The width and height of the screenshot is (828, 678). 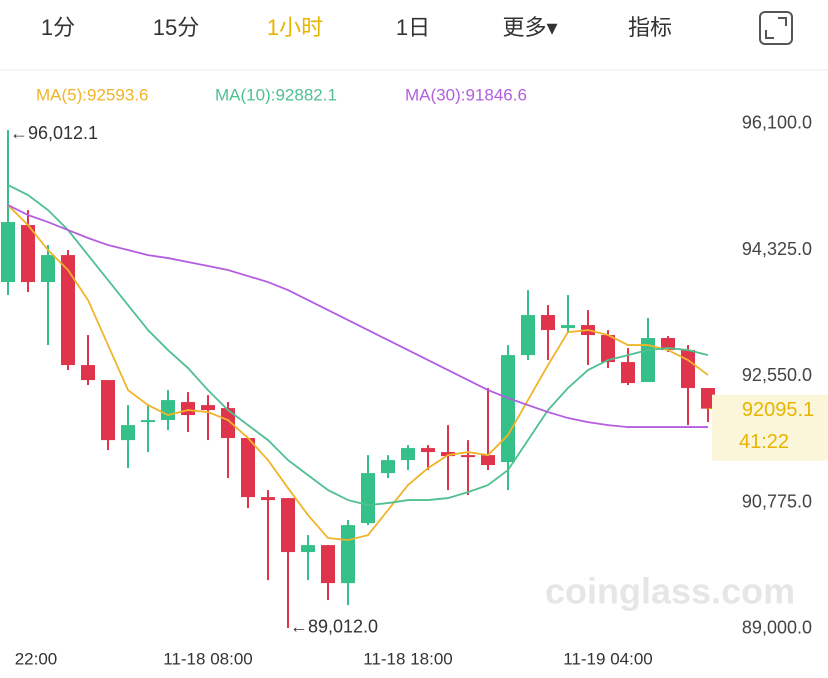 What do you see at coordinates (777, 249) in the screenshot?
I see `y-tick-label: 94,325.0` at bounding box center [777, 249].